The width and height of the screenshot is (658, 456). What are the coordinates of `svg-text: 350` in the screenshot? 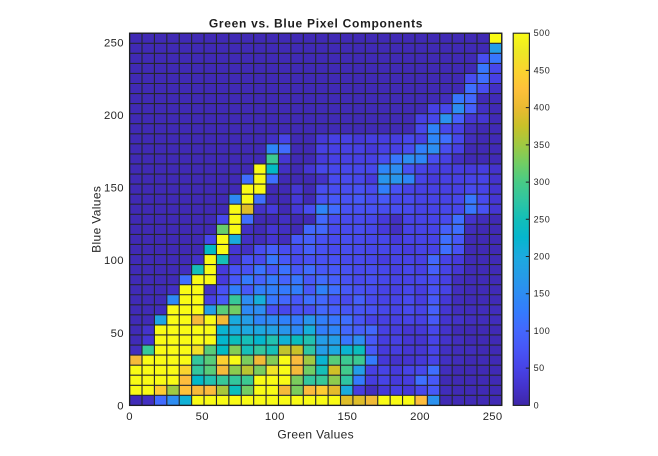 It's located at (542, 145).